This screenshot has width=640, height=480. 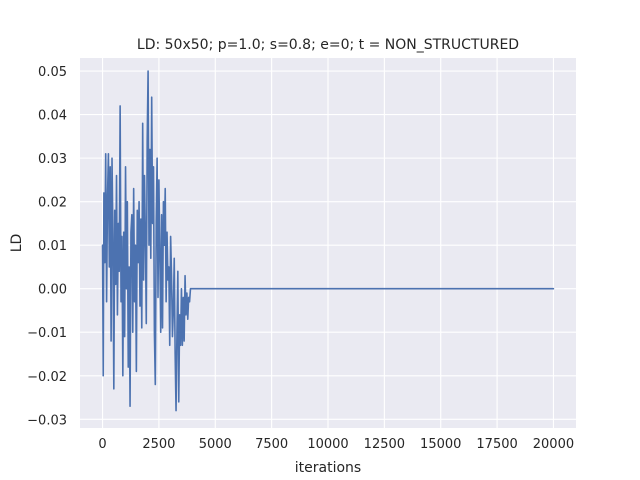 I want to click on x-tick-label: 15000, so click(x=440, y=444).